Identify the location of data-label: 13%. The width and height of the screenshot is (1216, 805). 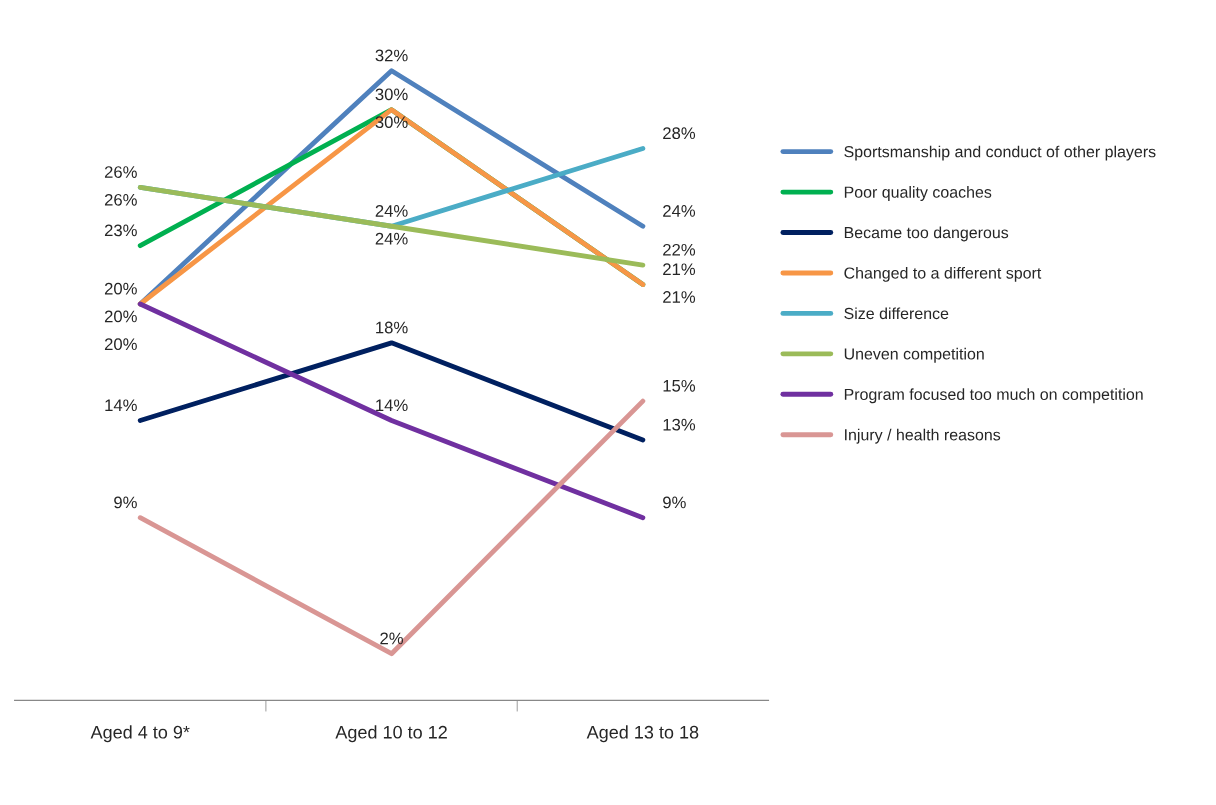
(679, 424).